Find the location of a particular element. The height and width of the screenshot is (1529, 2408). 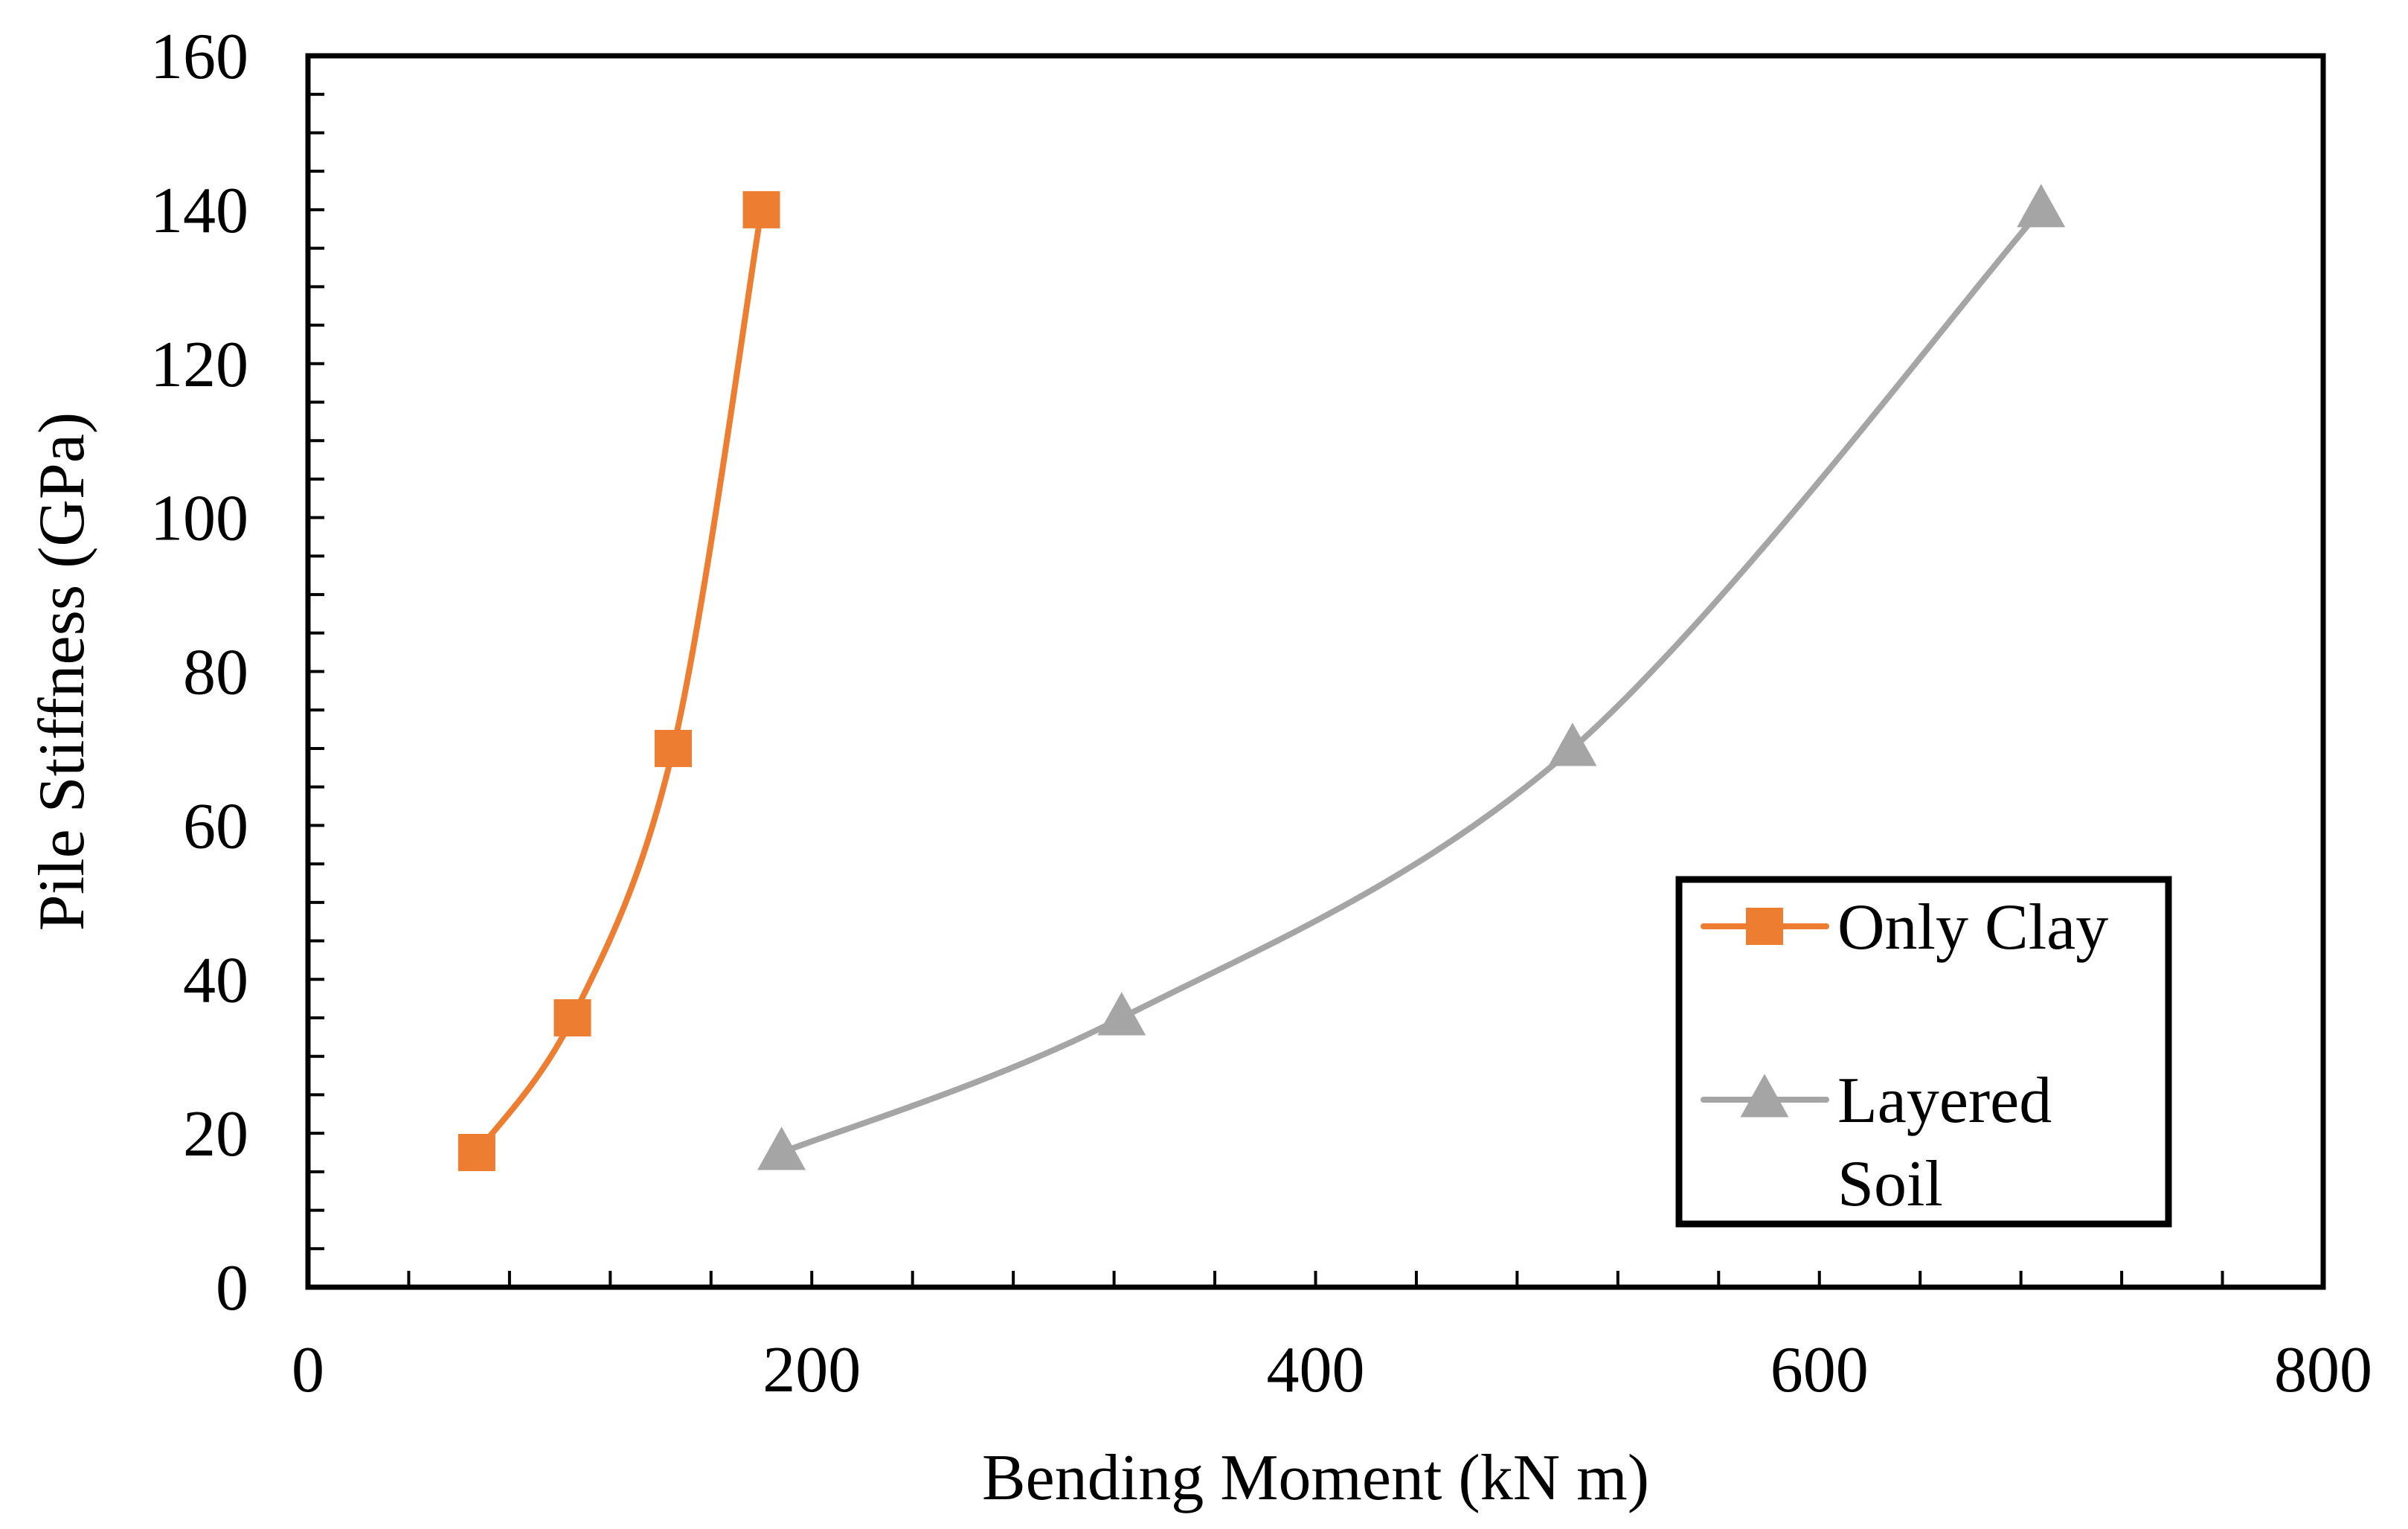

series-line-only-clay is located at coordinates (619, 680).